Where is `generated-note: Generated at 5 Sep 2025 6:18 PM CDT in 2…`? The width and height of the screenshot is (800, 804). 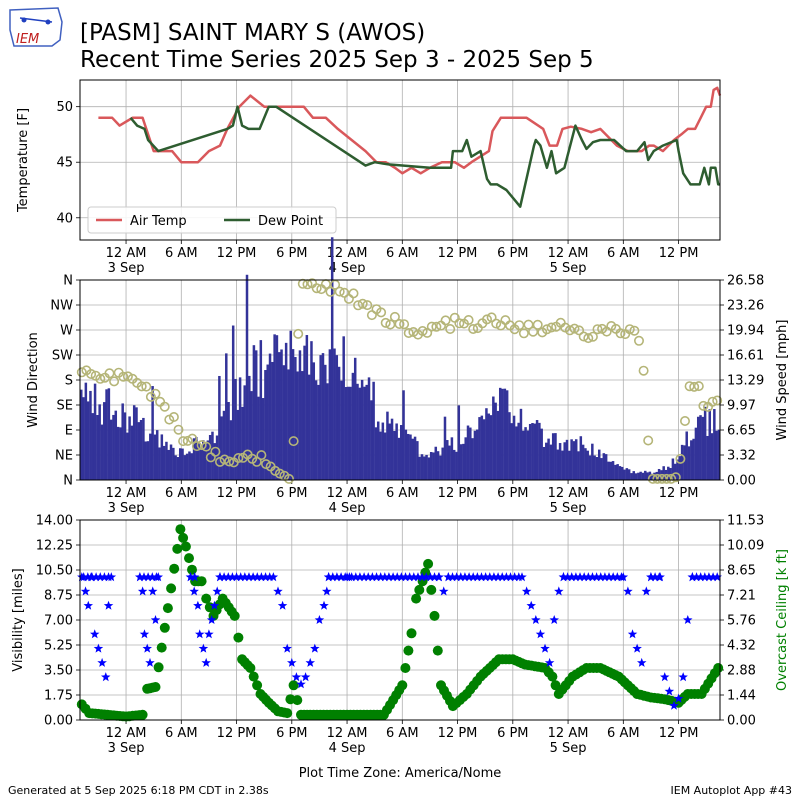 generated-note: Generated at 5 Sep 2025 6:18 PM CDT in 2… is located at coordinates (138, 790).